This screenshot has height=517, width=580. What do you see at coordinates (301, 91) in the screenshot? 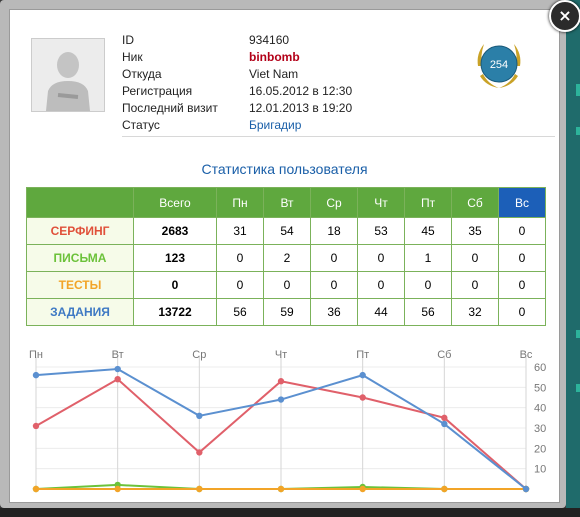
I see `registration-value: 16.05.2012 в 12:30` at bounding box center [301, 91].